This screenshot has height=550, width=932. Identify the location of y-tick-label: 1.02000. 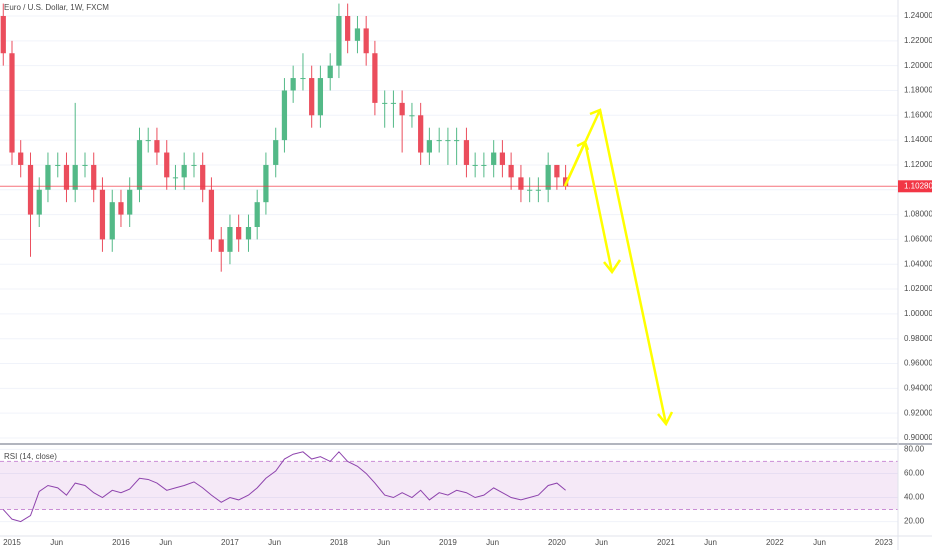
(918, 288).